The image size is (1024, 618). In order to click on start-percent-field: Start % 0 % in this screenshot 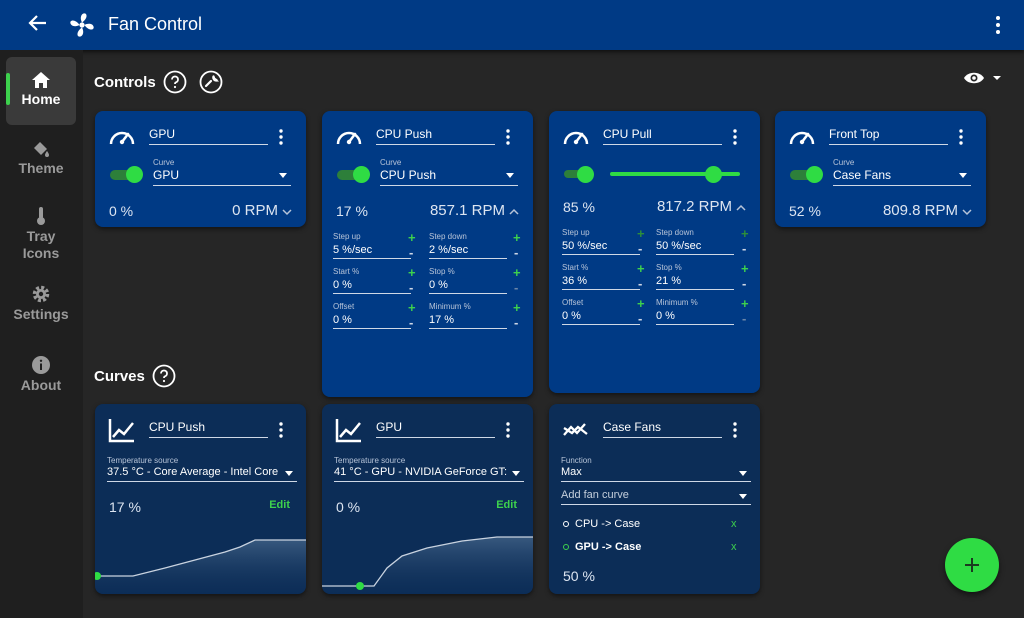, I will do `click(372, 280)`.